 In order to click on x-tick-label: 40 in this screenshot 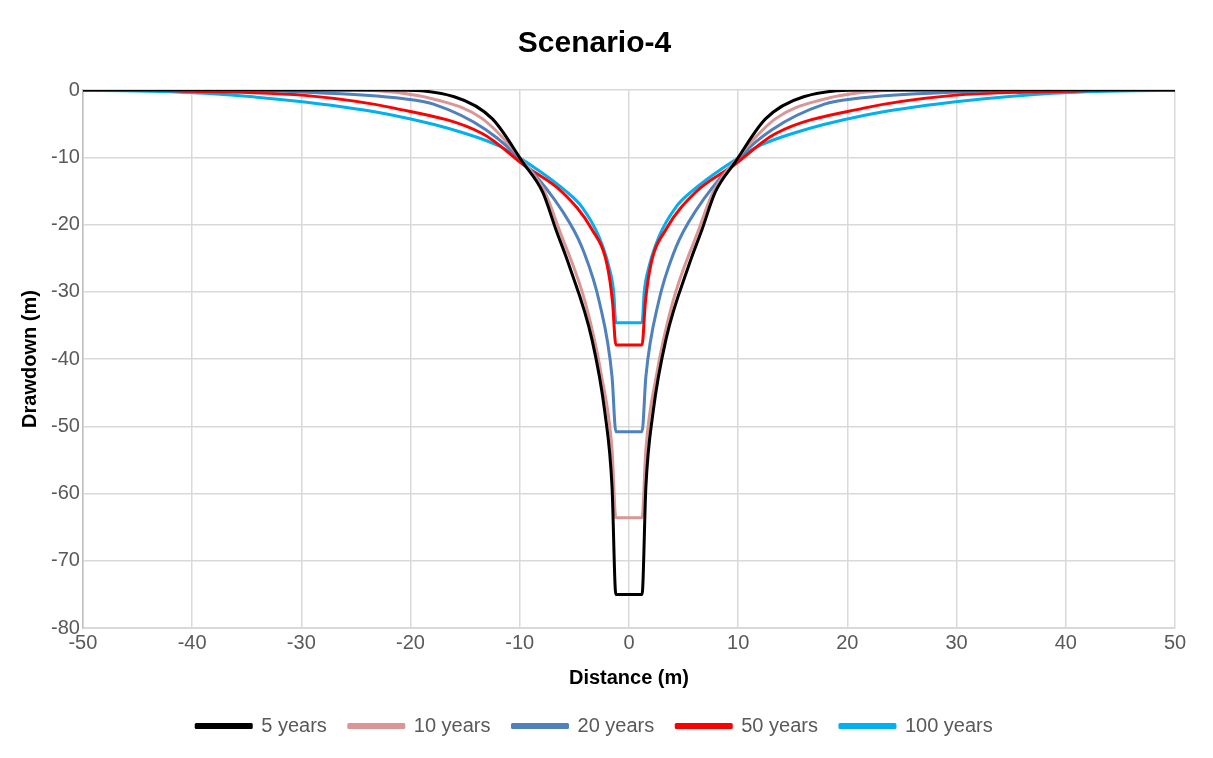, I will do `click(1065, 641)`.